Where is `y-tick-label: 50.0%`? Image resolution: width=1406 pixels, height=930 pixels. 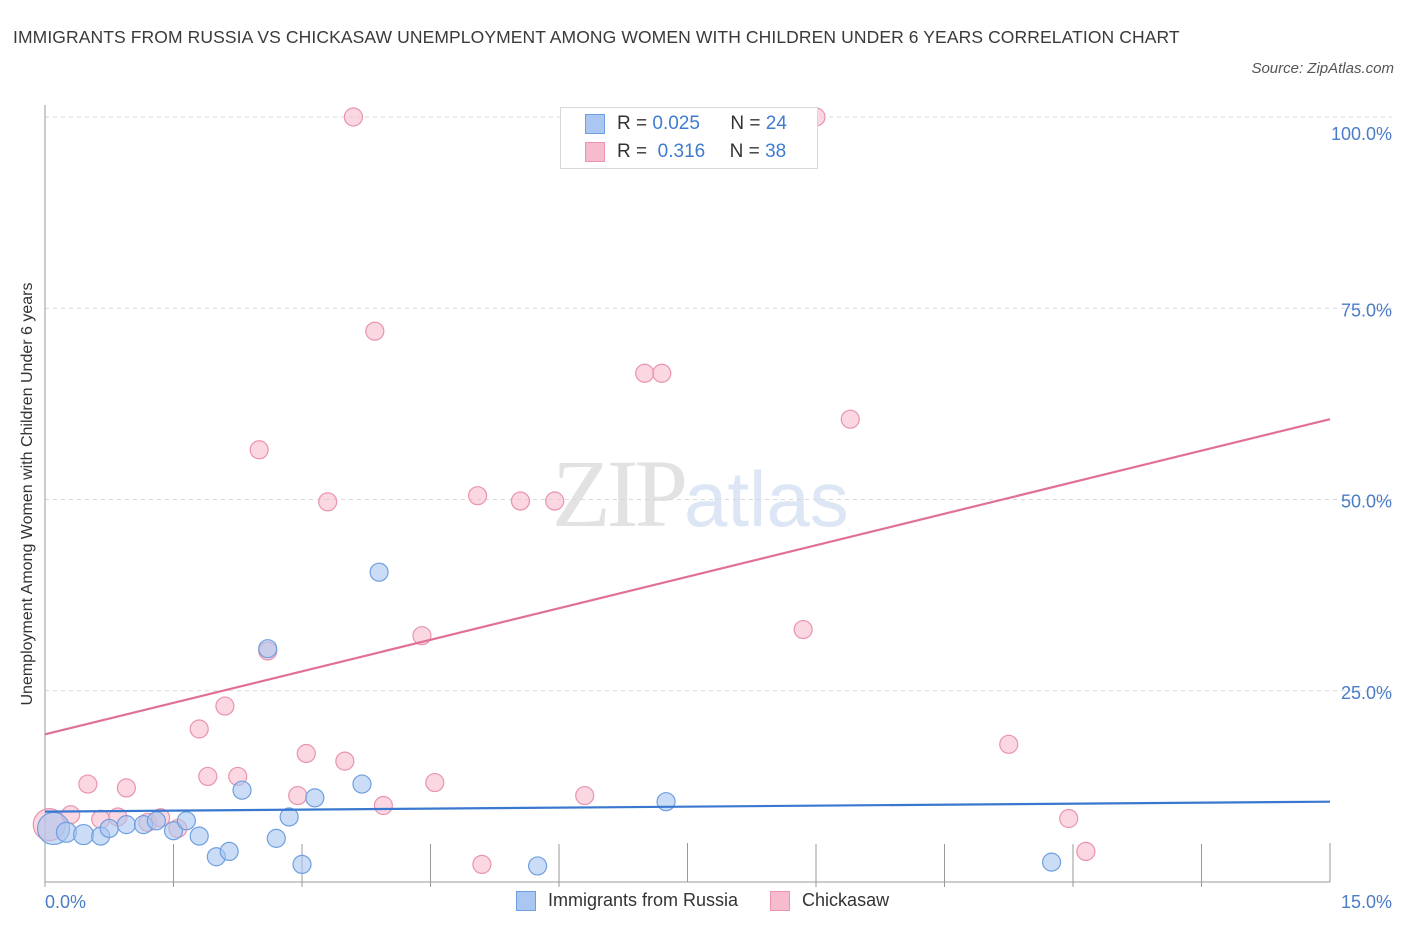
y-tick-label: 50.0% is located at coordinates (1366, 502).